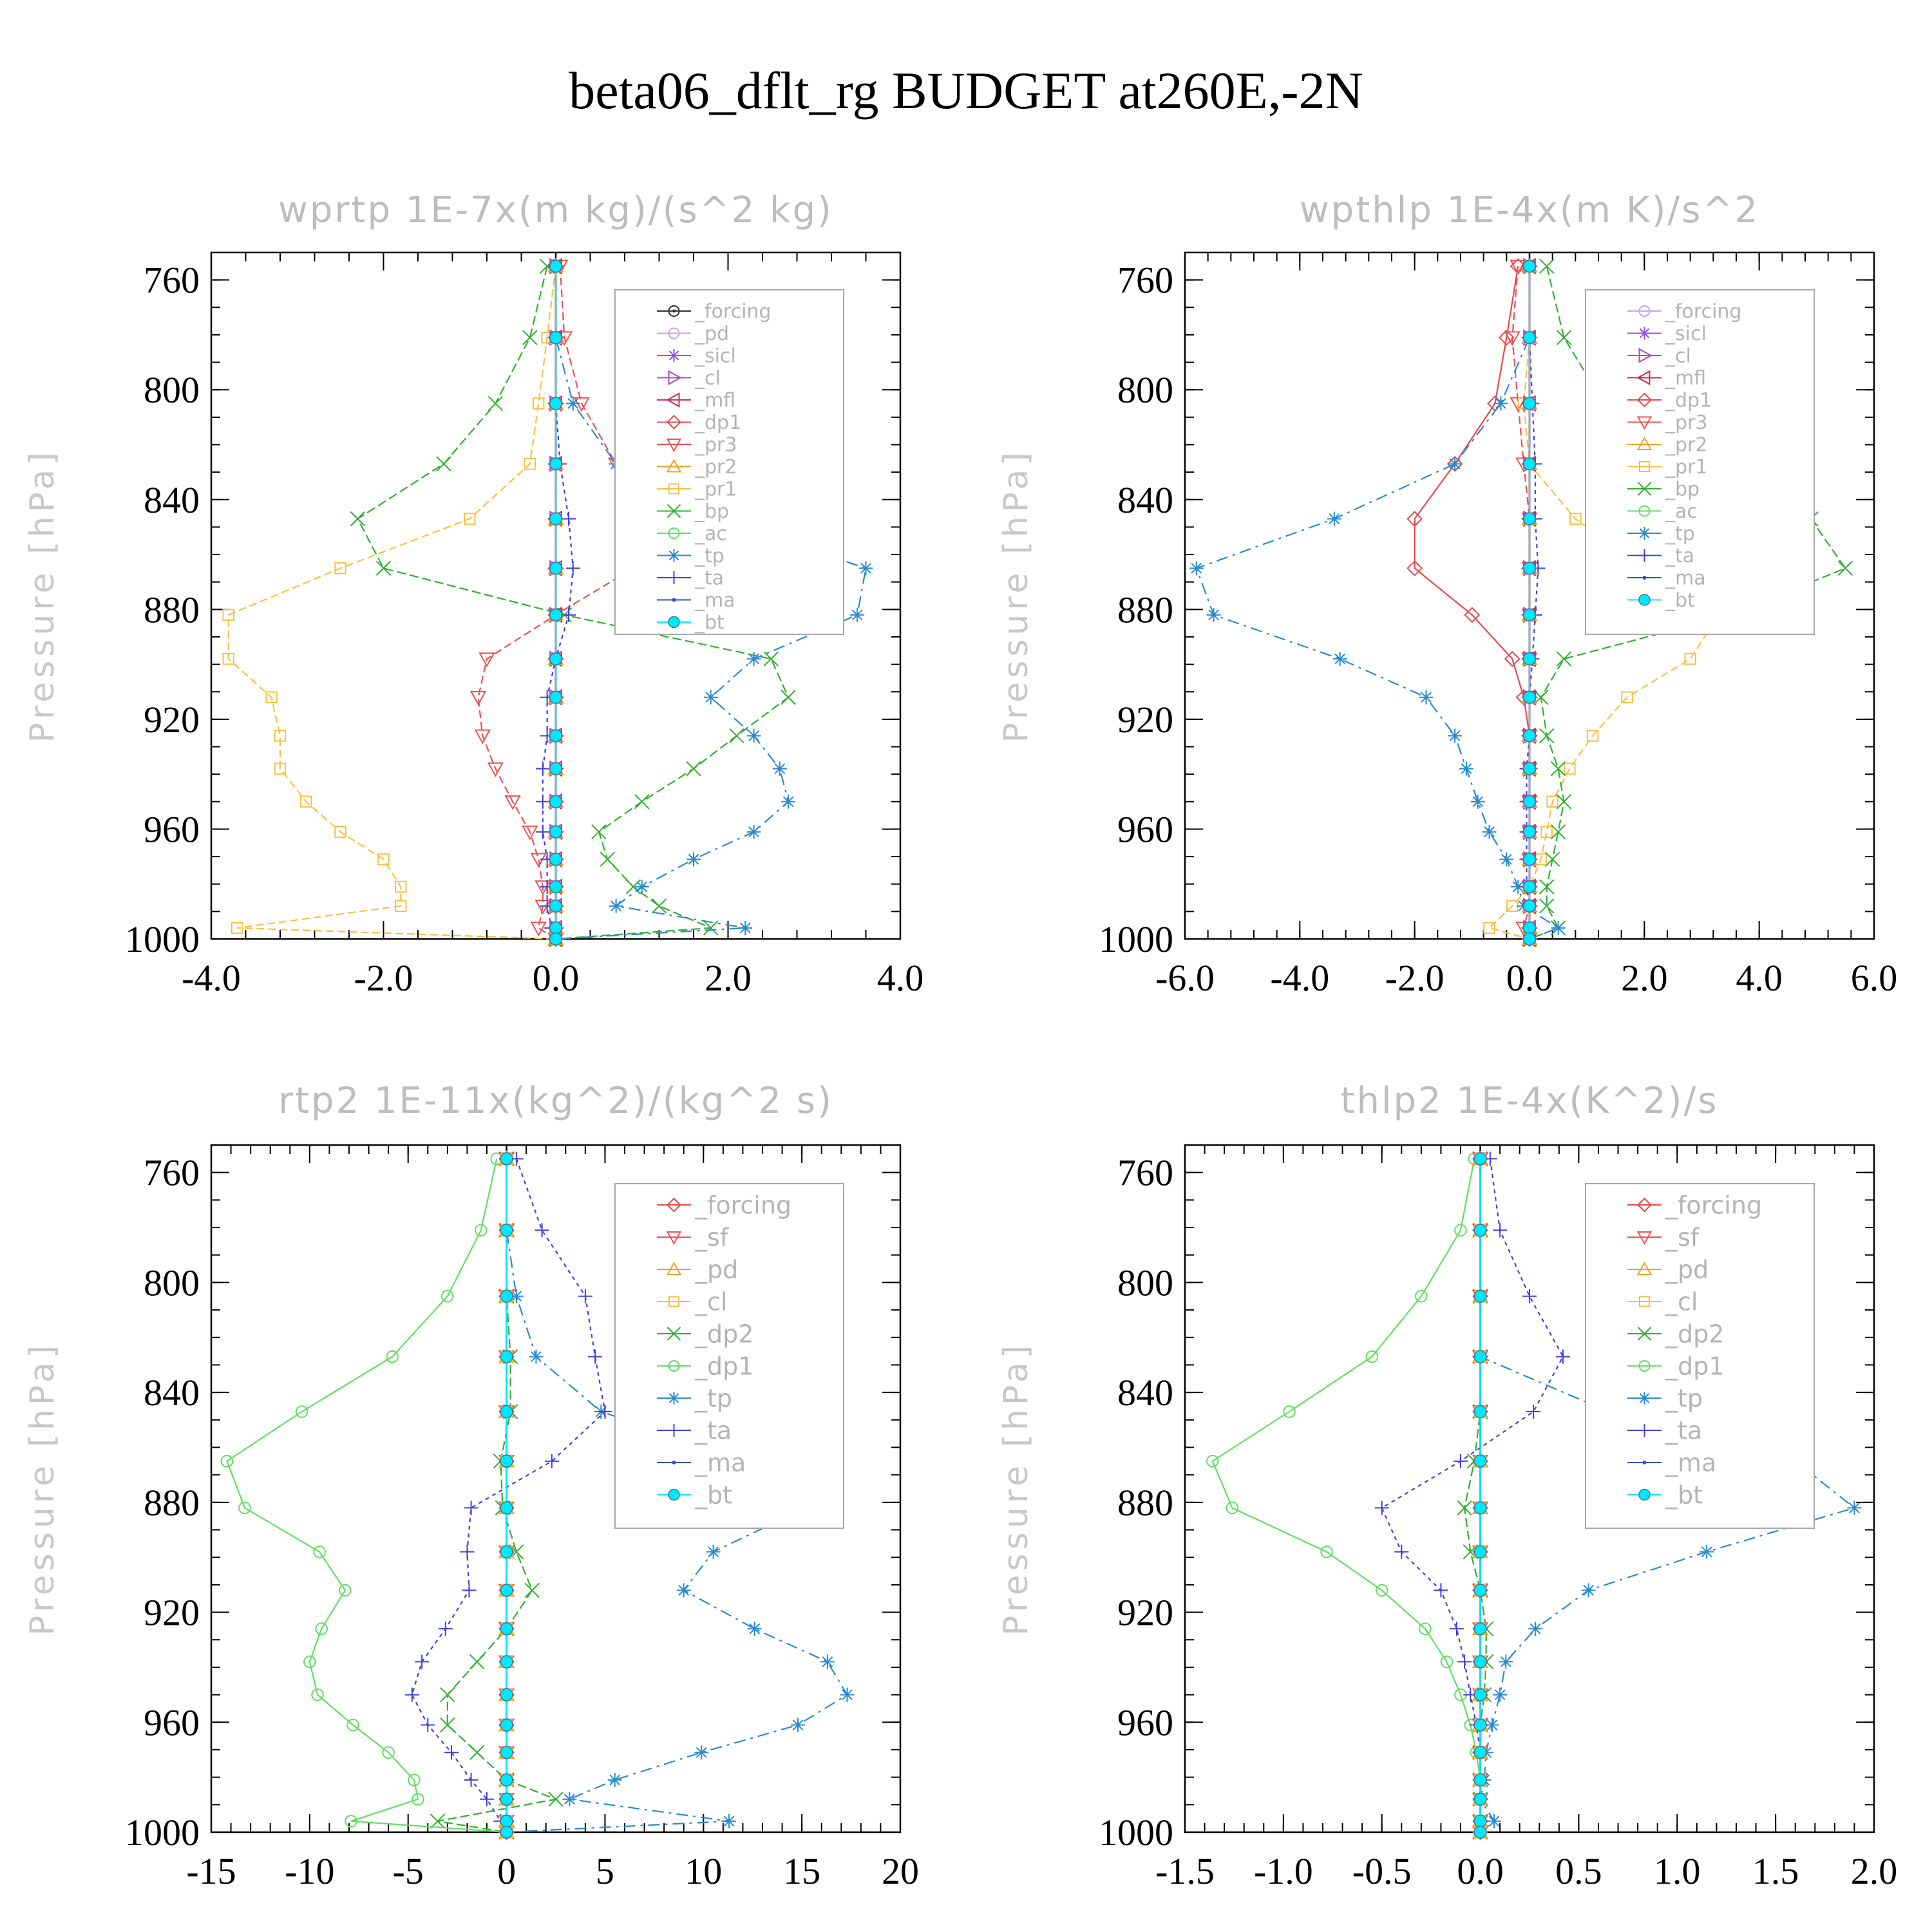 The width and height of the screenshot is (1932, 1932). Describe the element at coordinates (1145, 1722) in the screenshot. I see `y-tick-label: 960` at that location.